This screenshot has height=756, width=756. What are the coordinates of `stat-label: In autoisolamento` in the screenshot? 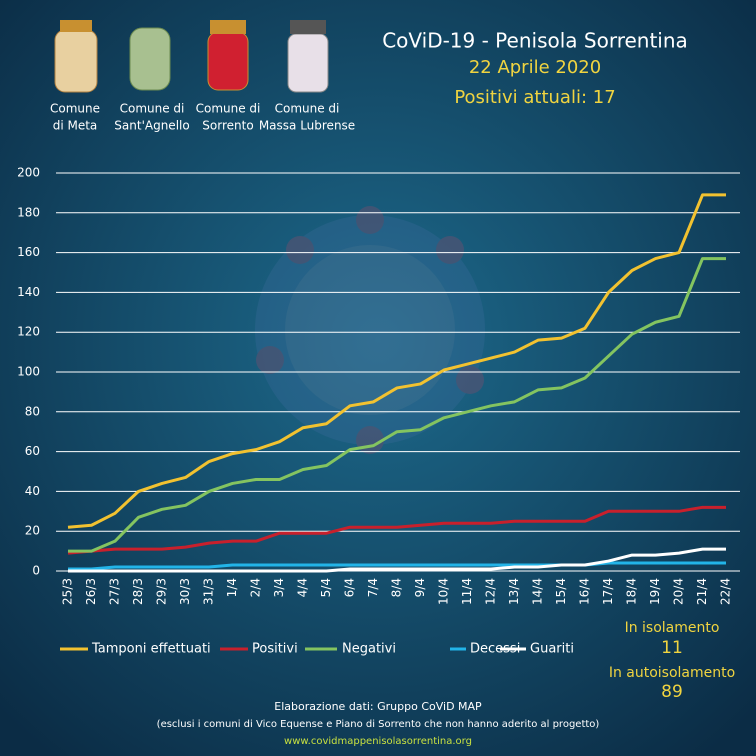 It's located at (672, 673).